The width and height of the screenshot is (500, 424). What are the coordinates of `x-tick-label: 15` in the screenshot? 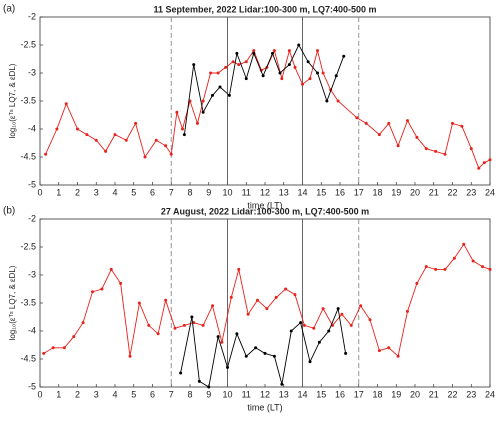 It's located at (321, 192).